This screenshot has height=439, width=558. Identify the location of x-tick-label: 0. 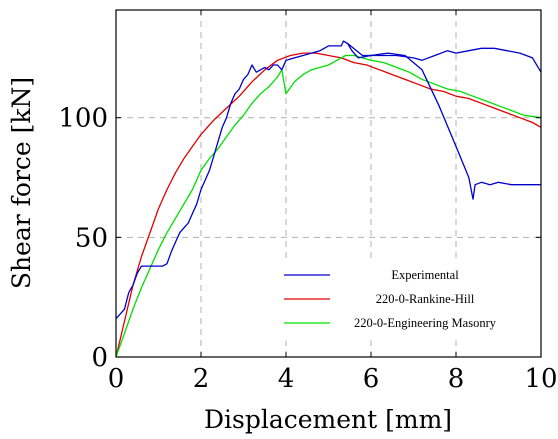
(116, 379).